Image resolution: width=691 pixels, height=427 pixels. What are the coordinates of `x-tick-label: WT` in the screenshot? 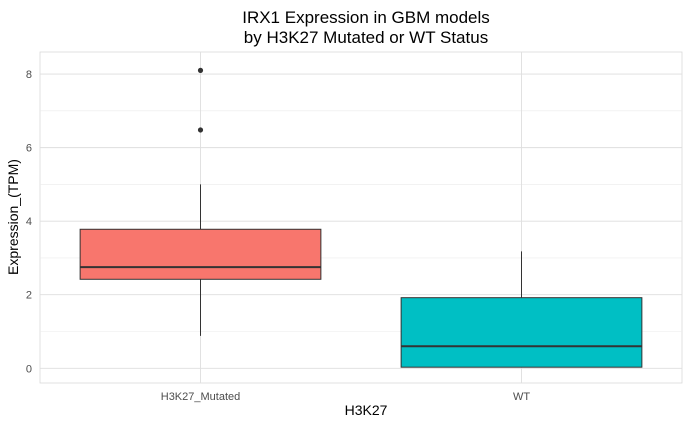 It's located at (521, 397).